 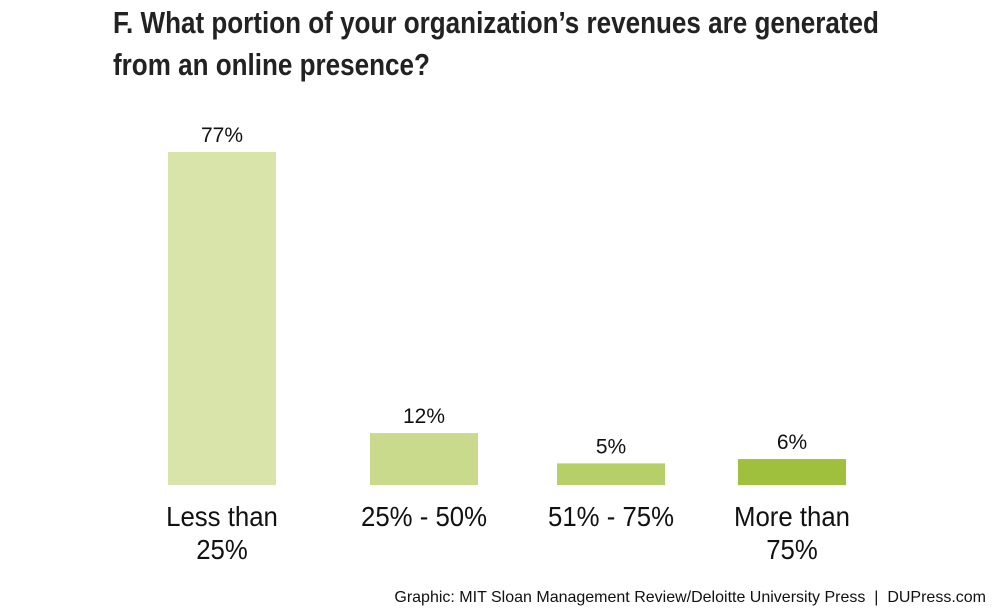 What do you see at coordinates (792, 442) in the screenshot?
I see `value-label: 6%` at bounding box center [792, 442].